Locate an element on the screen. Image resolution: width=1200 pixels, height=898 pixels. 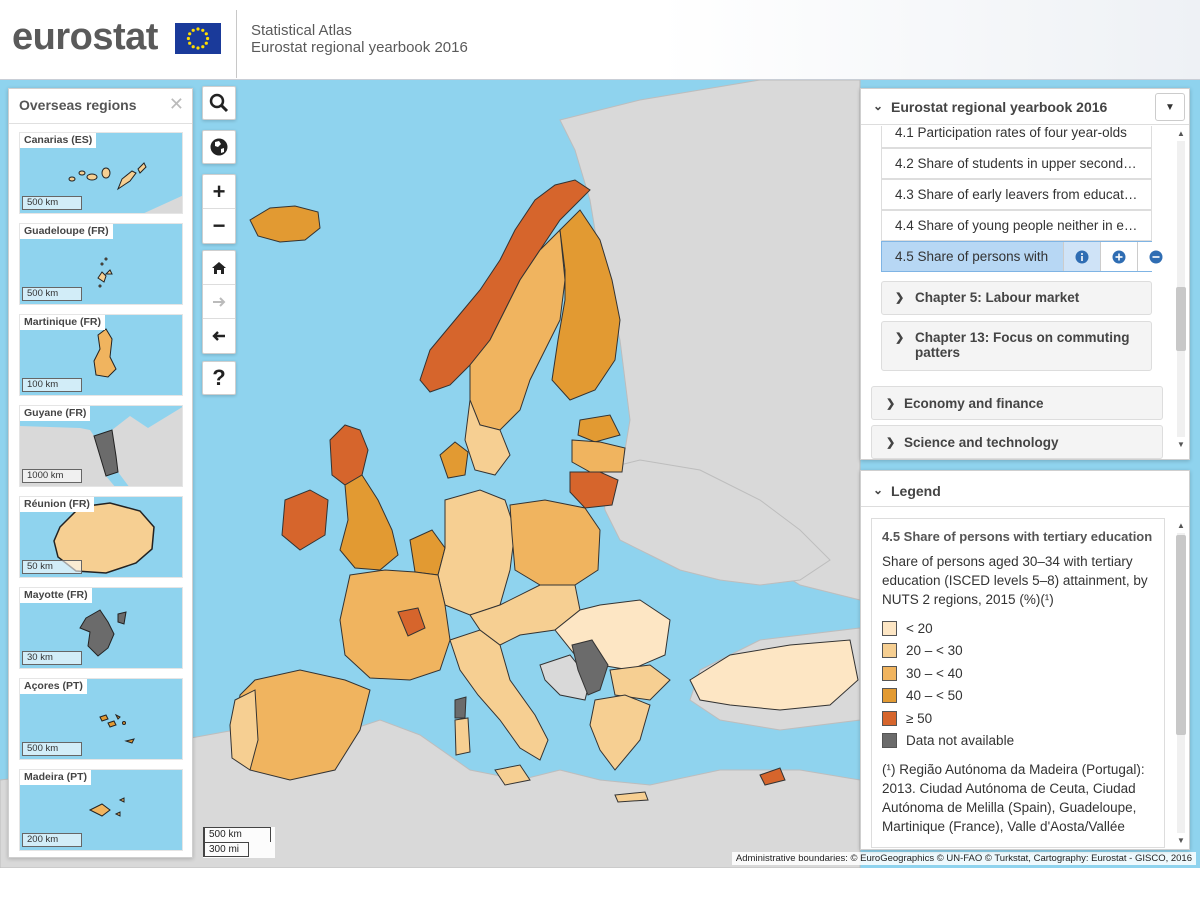
yearbook-title: Eurostat regional yearbook 2016 is located at coordinates (999, 107).